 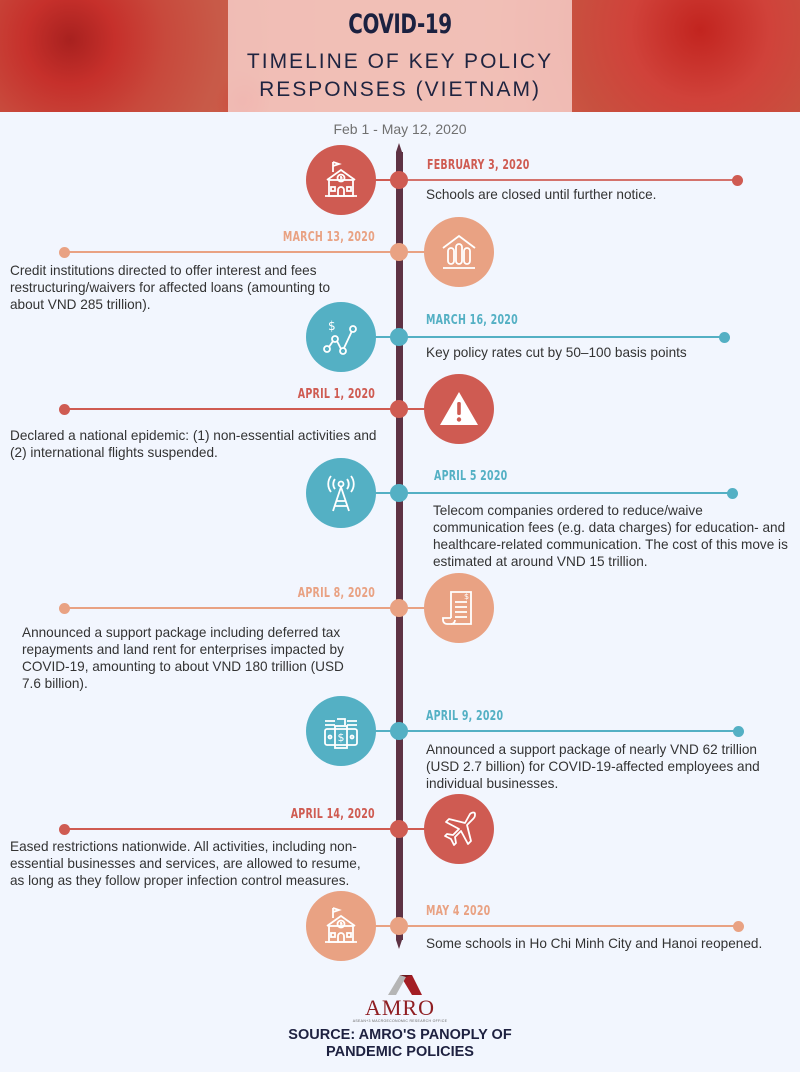 What do you see at coordinates (341, 337) in the screenshot?
I see `rate-chart-icon: $` at bounding box center [341, 337].